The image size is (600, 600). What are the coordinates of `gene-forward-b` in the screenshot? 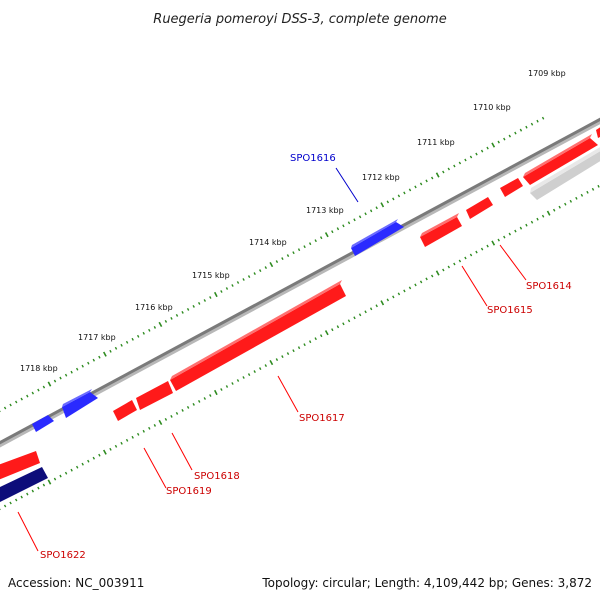 It's located at (43, 423).